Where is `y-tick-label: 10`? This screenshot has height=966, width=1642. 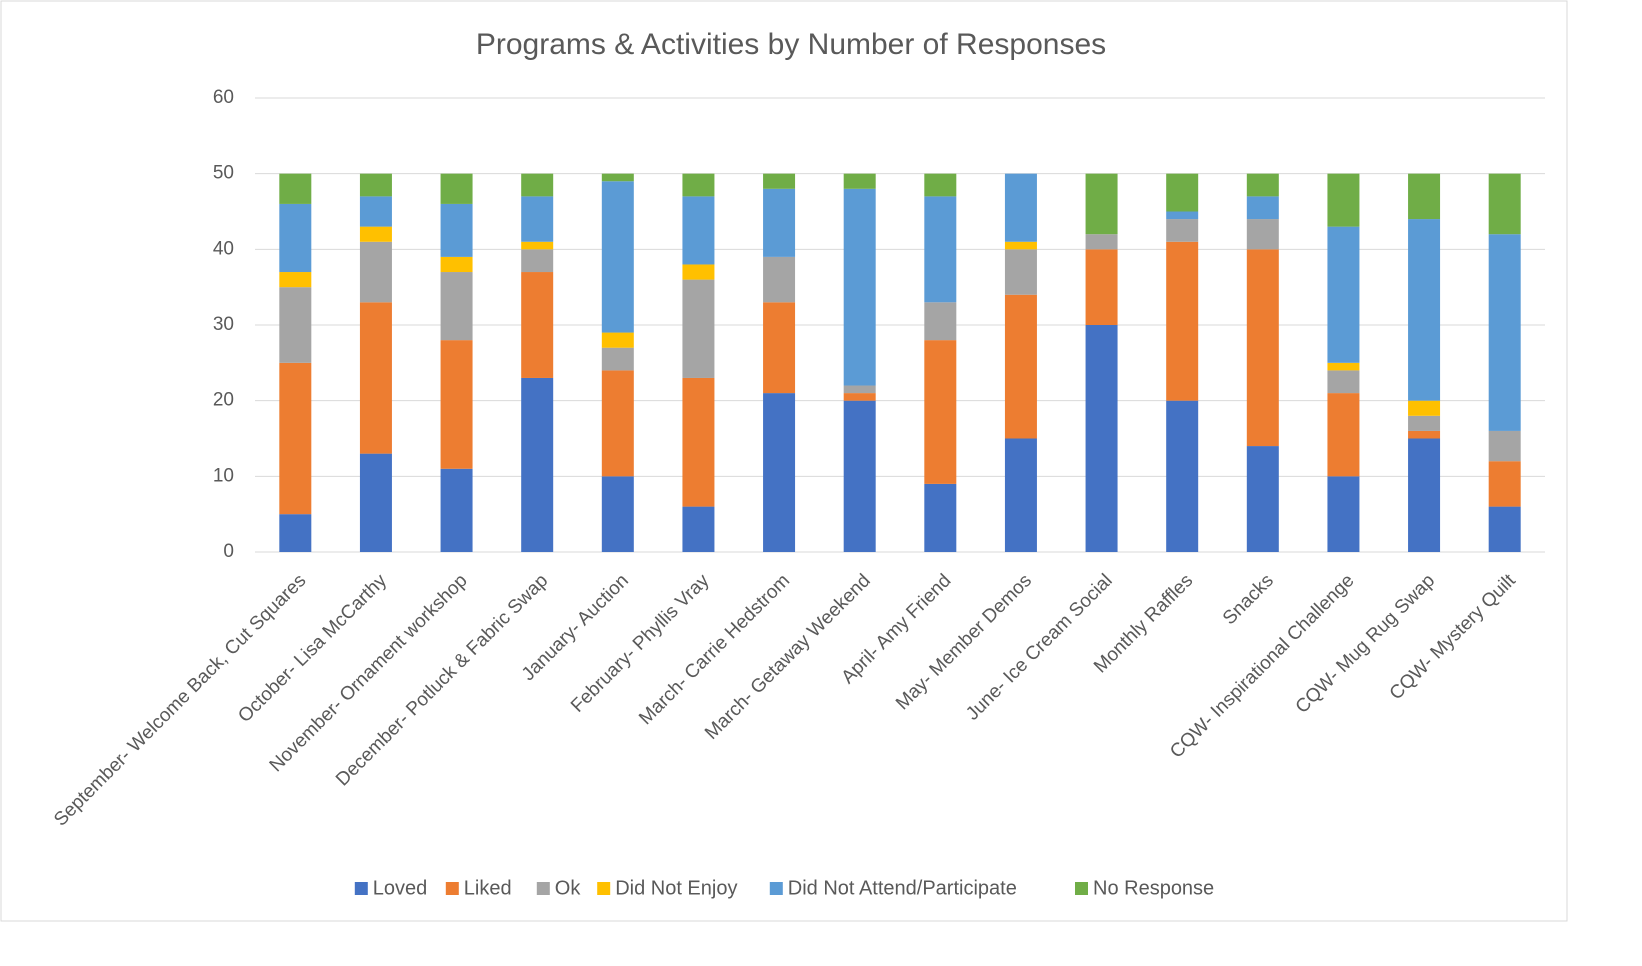
y-tick-label: 10 is located at coordinates (223, 475).